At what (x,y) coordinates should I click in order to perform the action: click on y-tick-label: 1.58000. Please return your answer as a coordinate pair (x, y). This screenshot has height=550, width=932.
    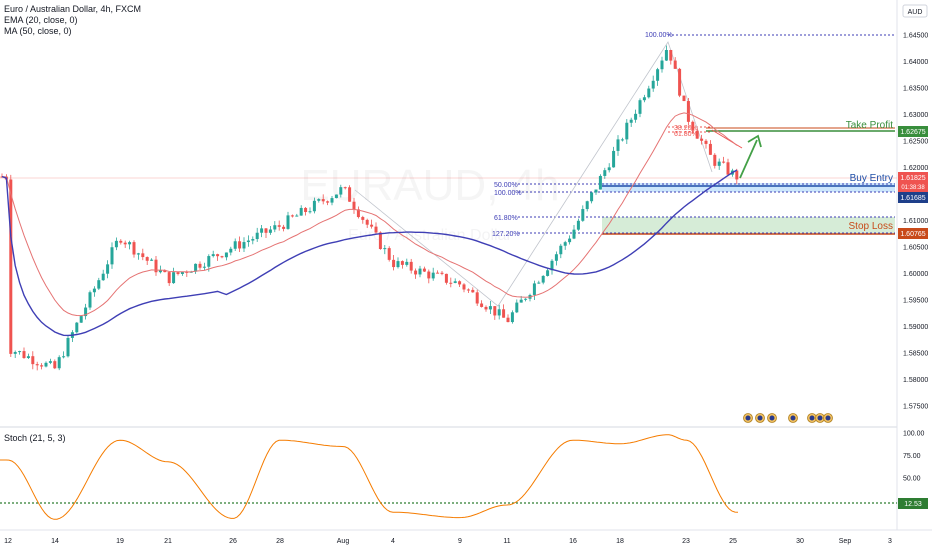
    Looking at the image, I should click on (915, 380).